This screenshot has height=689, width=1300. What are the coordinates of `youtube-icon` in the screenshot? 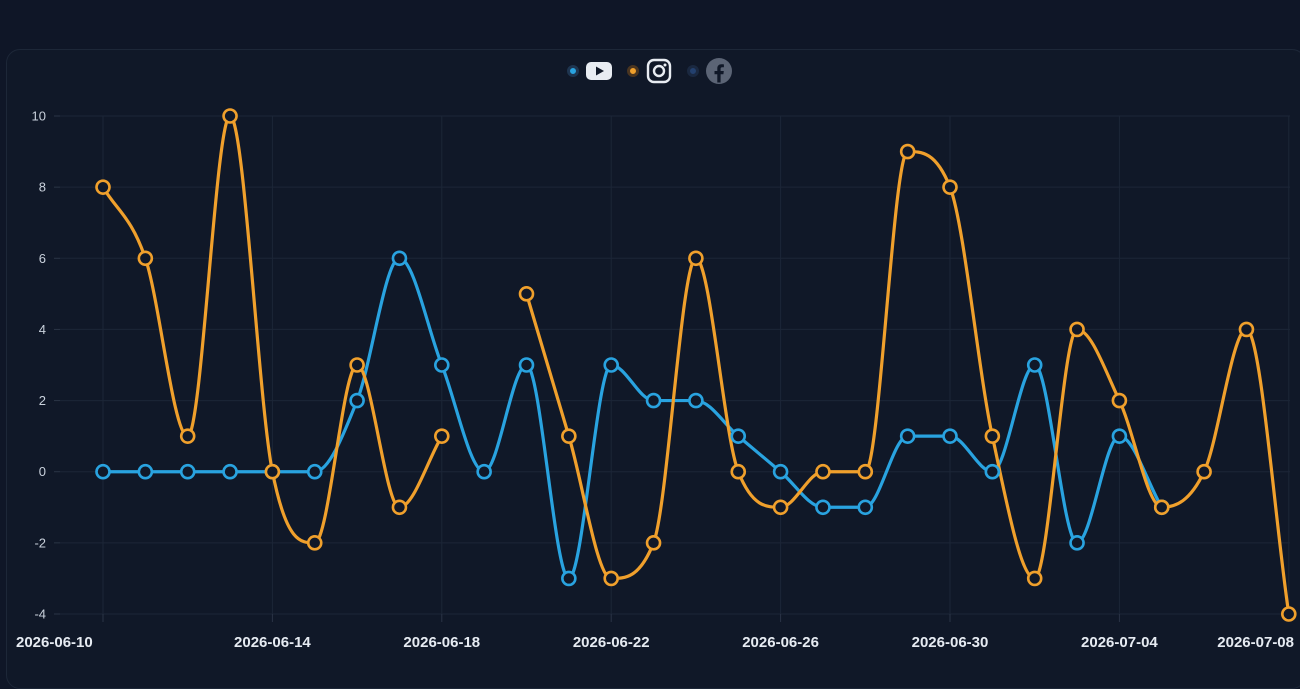 It's located at (599, 71).